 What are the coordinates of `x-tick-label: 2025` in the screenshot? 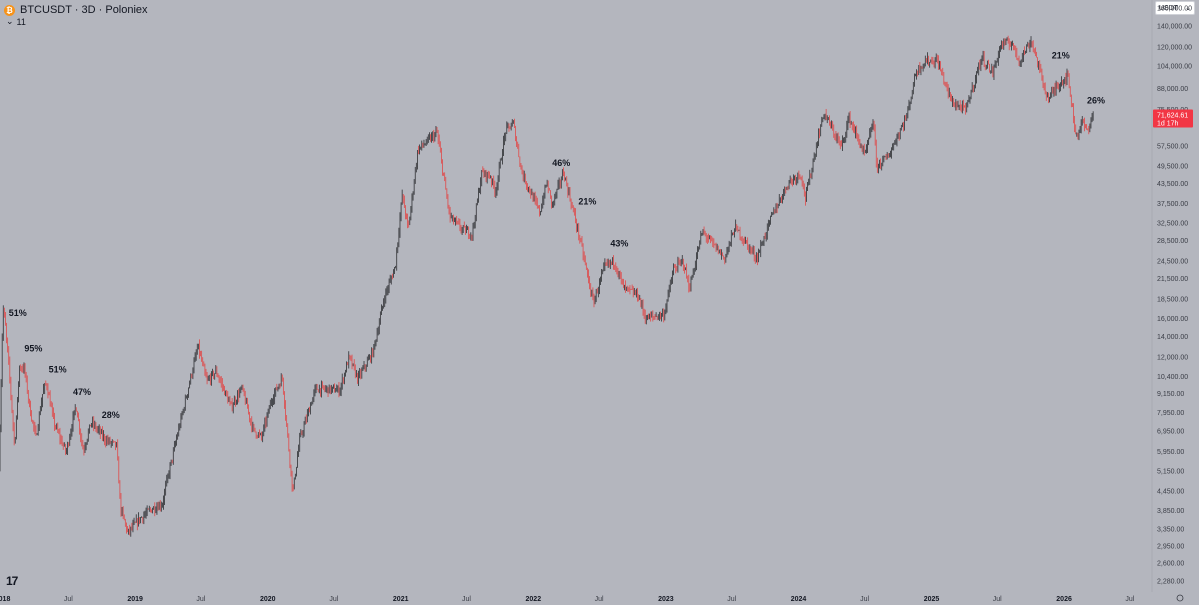 It's located at (932, 599).